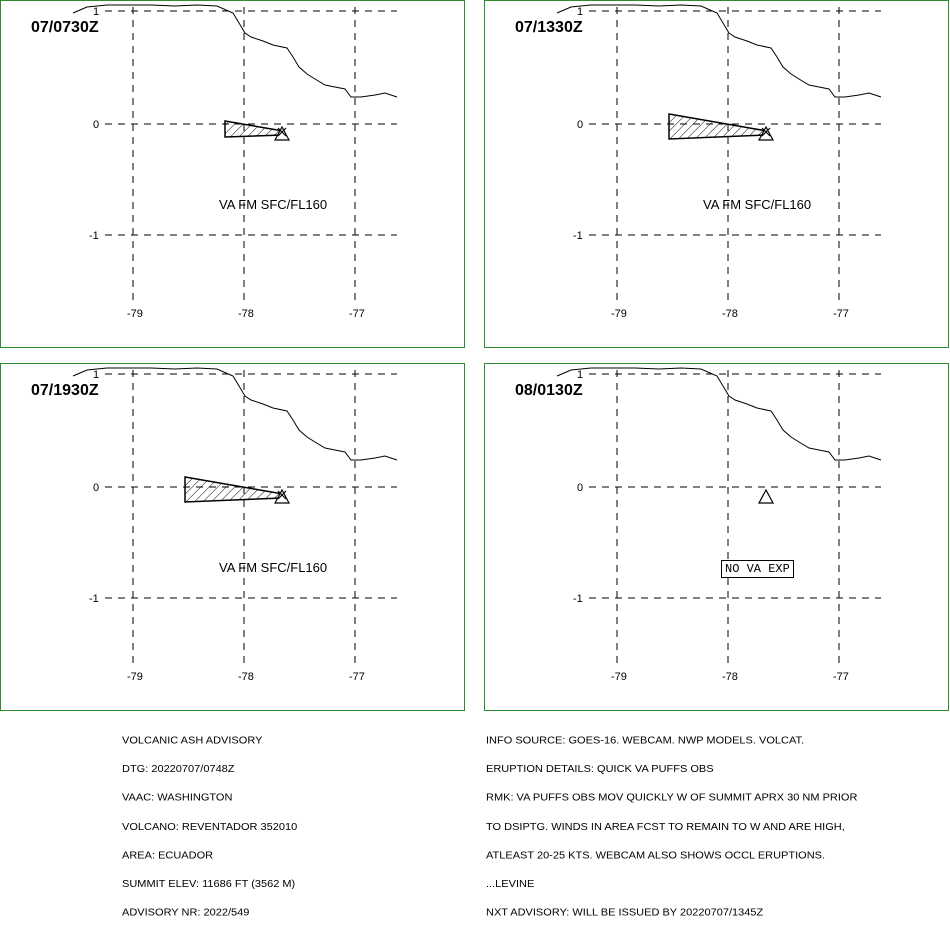 Image resolution: width=950 pixels, height=927 pixels. What do you see at coordinates (510, 884) in the screenshot?
I see `advisory-line: ...LEVINE` at bounding box center [510, 884].